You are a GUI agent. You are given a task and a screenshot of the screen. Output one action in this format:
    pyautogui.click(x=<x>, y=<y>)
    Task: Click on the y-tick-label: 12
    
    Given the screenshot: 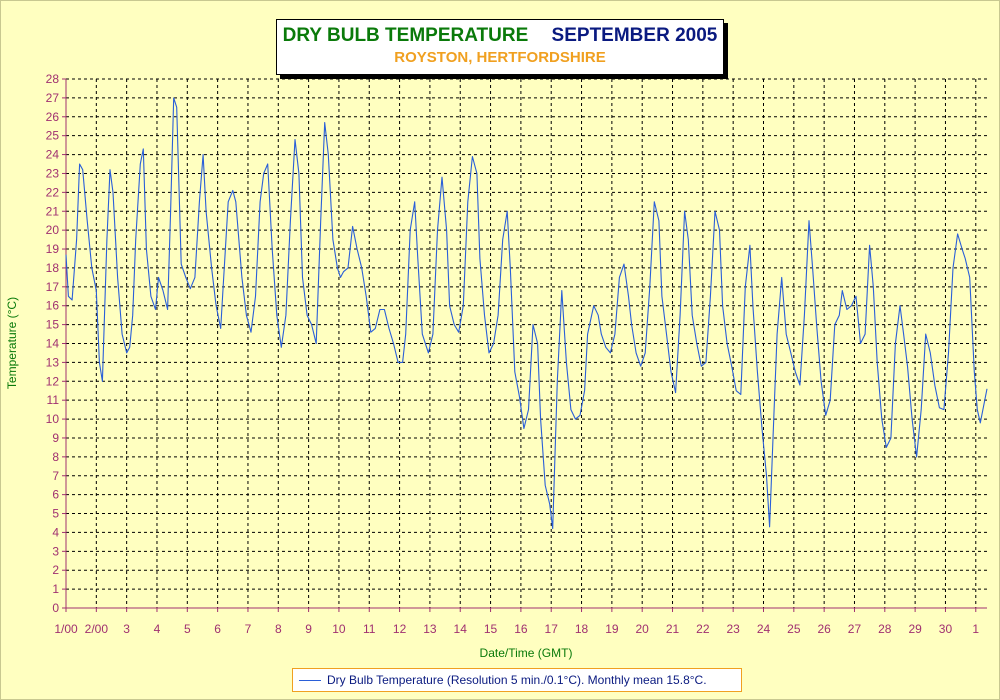 What is the action you would take?
    pyautogui.click(x=53, y=381)
    